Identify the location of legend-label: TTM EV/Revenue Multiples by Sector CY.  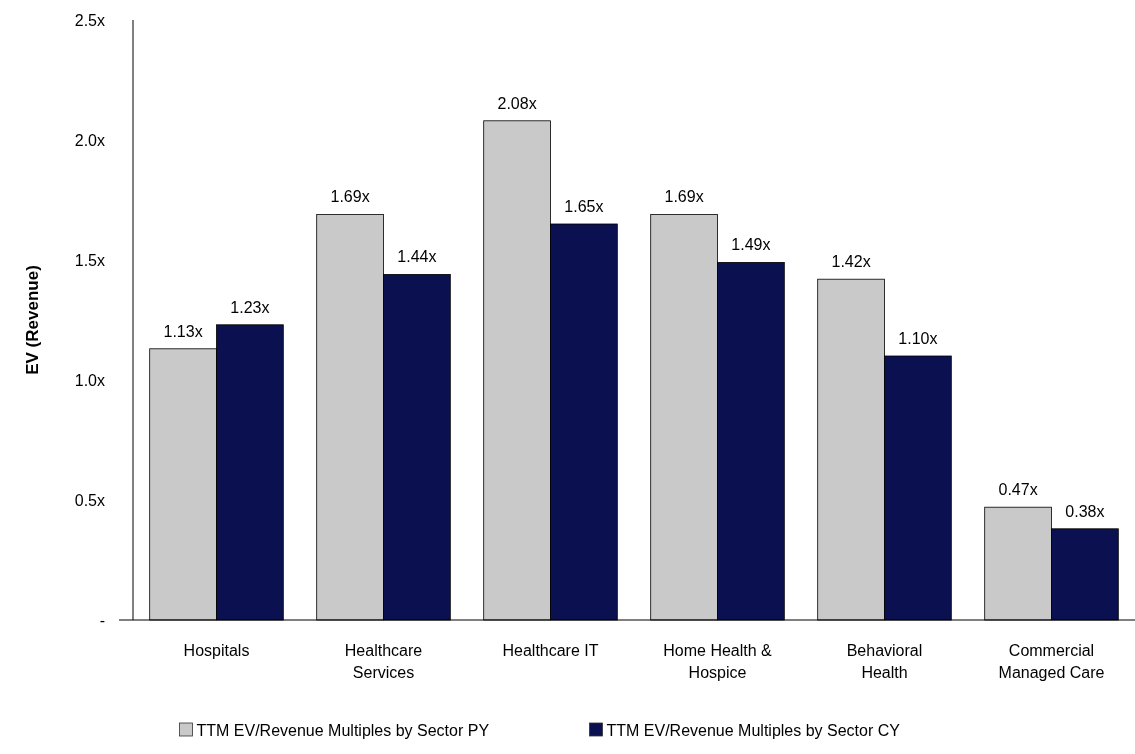
(753, 730).